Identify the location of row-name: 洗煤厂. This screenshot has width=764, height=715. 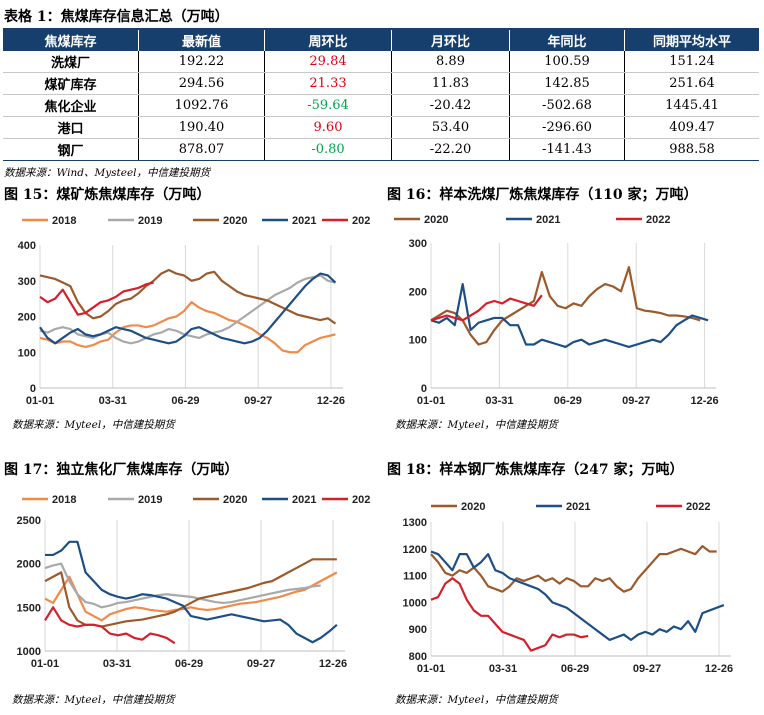
(71, 62).